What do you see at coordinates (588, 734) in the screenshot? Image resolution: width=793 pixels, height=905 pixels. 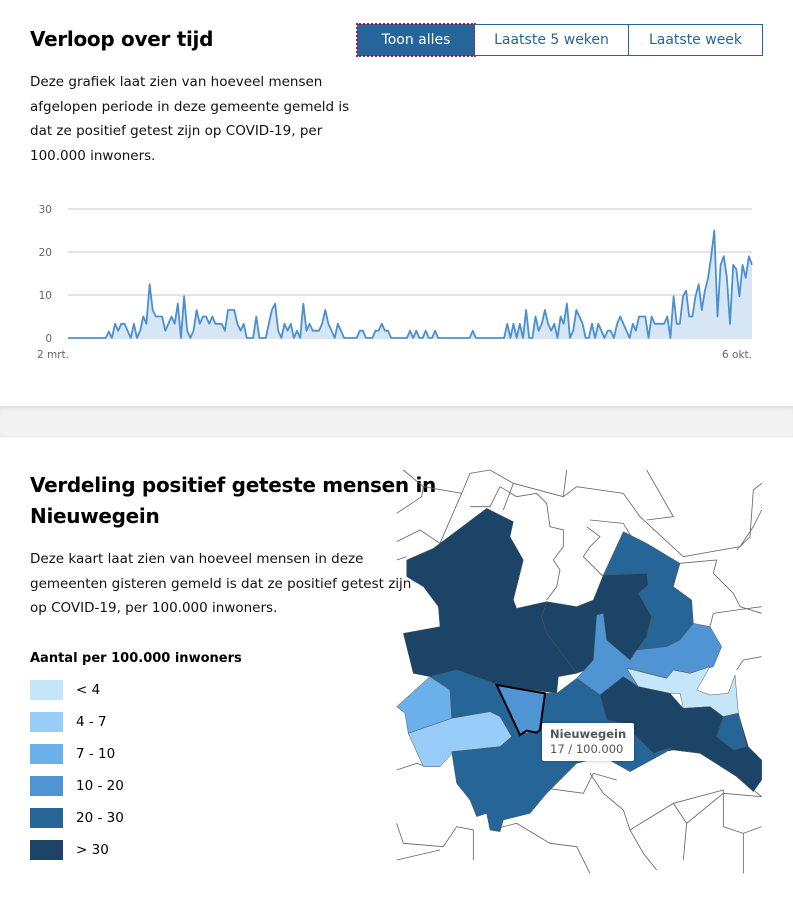 I see `tooltip-name: Nieuwegein` at bounding box center [588, 734].